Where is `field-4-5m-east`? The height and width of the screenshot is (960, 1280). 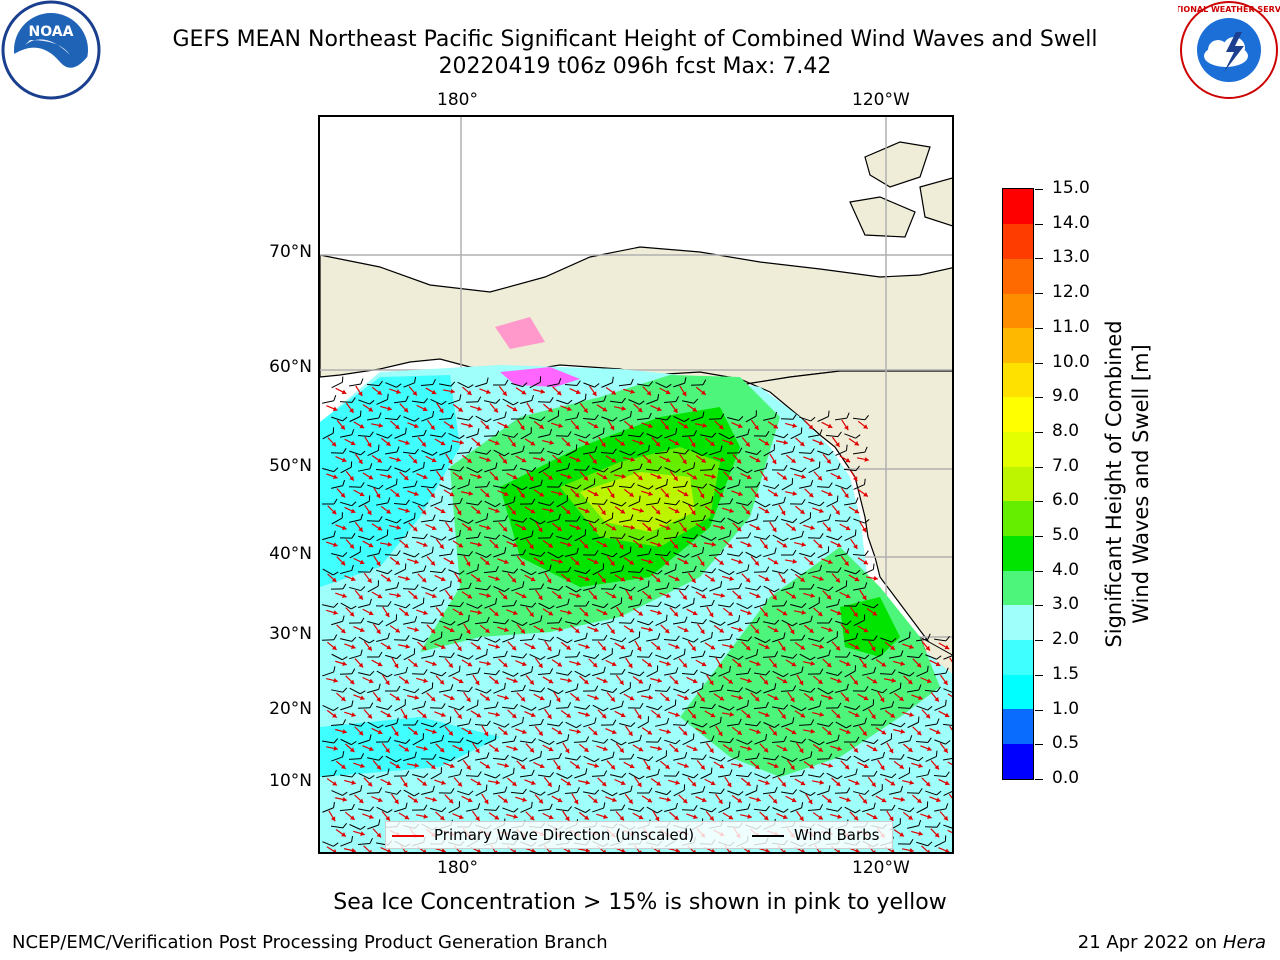 field-4-5m-east is located at coordinates (870, 627).